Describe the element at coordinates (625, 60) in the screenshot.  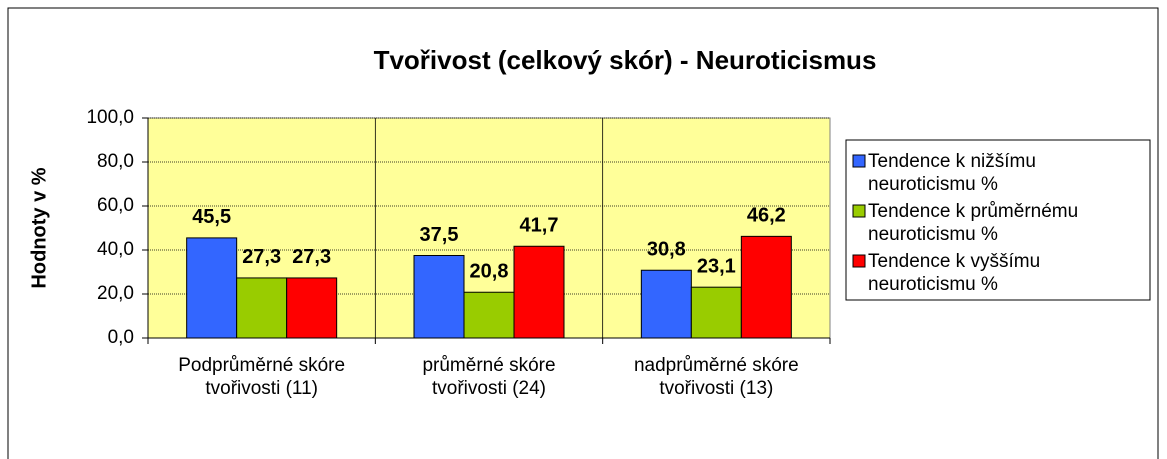
I see `chart-title: Tvořivost (celkový skór) - Neuroticismus` at that location.